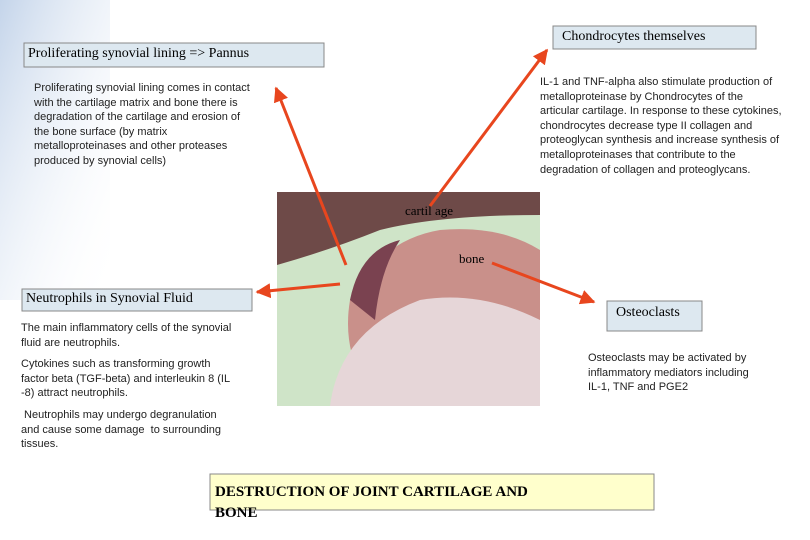 The image size is (810, 540). What do you see at coordinates (71, 342) in the screenshot?
I see `text-line: fluid are neutrophils.` at bounding box center [71, 342].